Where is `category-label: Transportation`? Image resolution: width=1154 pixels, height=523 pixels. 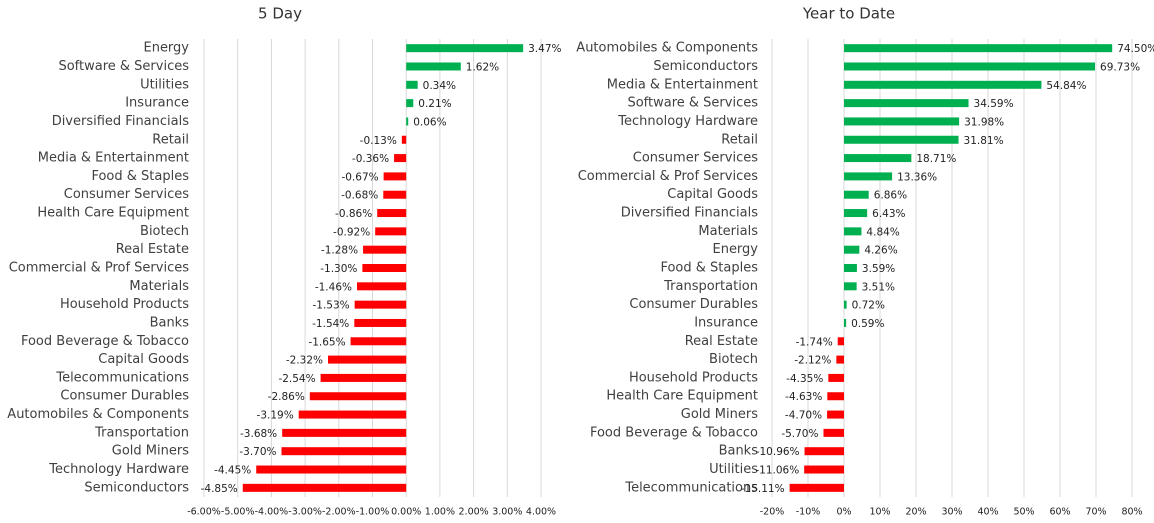 category-label: Transportation is located at coordinates (141, 432).